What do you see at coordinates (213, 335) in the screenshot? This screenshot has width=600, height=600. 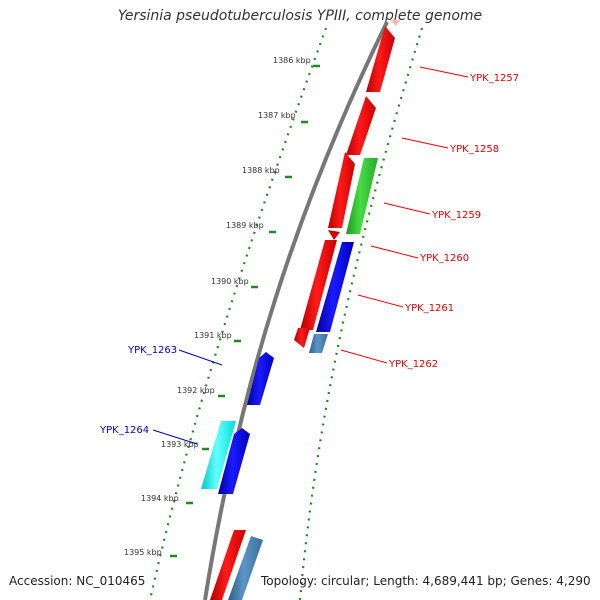 I see `kbp-tick-label: 1391 kbp` at bounding box center [213, 335].